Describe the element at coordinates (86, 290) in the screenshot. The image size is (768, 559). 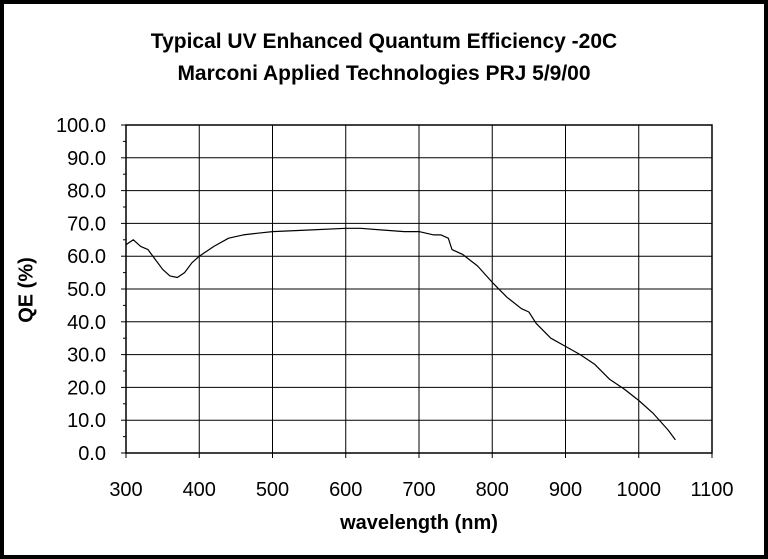
I see `y-tick-label: 50.0` at that location.